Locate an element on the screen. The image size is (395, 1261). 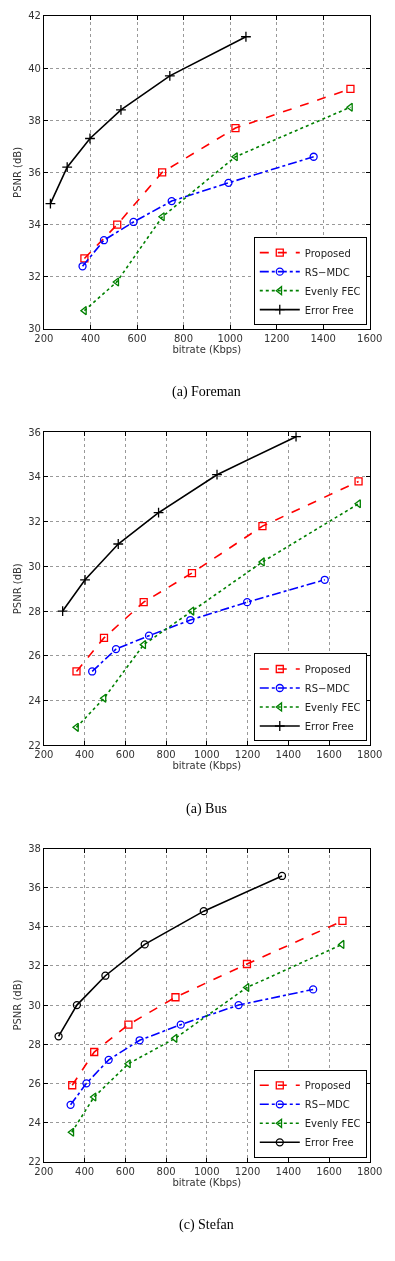
x-tick-label: 1800 is located at coordinates (370, 1171).